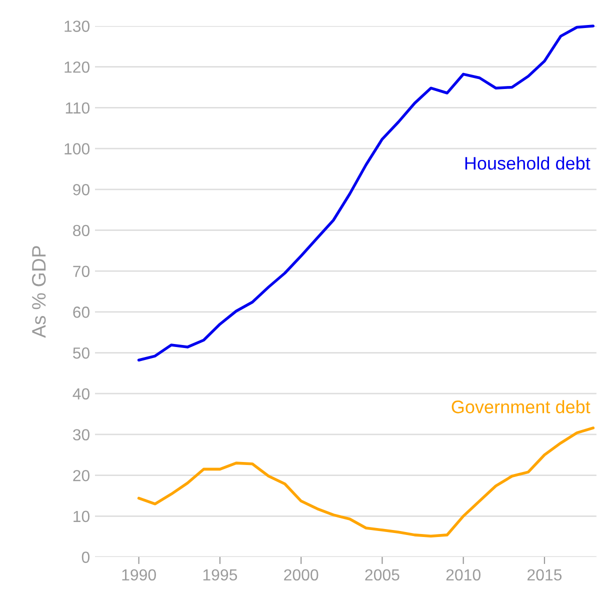 This screenshot has height=592, width=597. What do you see at coordinates (77, 26) in the screenshot?
I see `y-tick-label: 130` at bounding box center [77, 26].